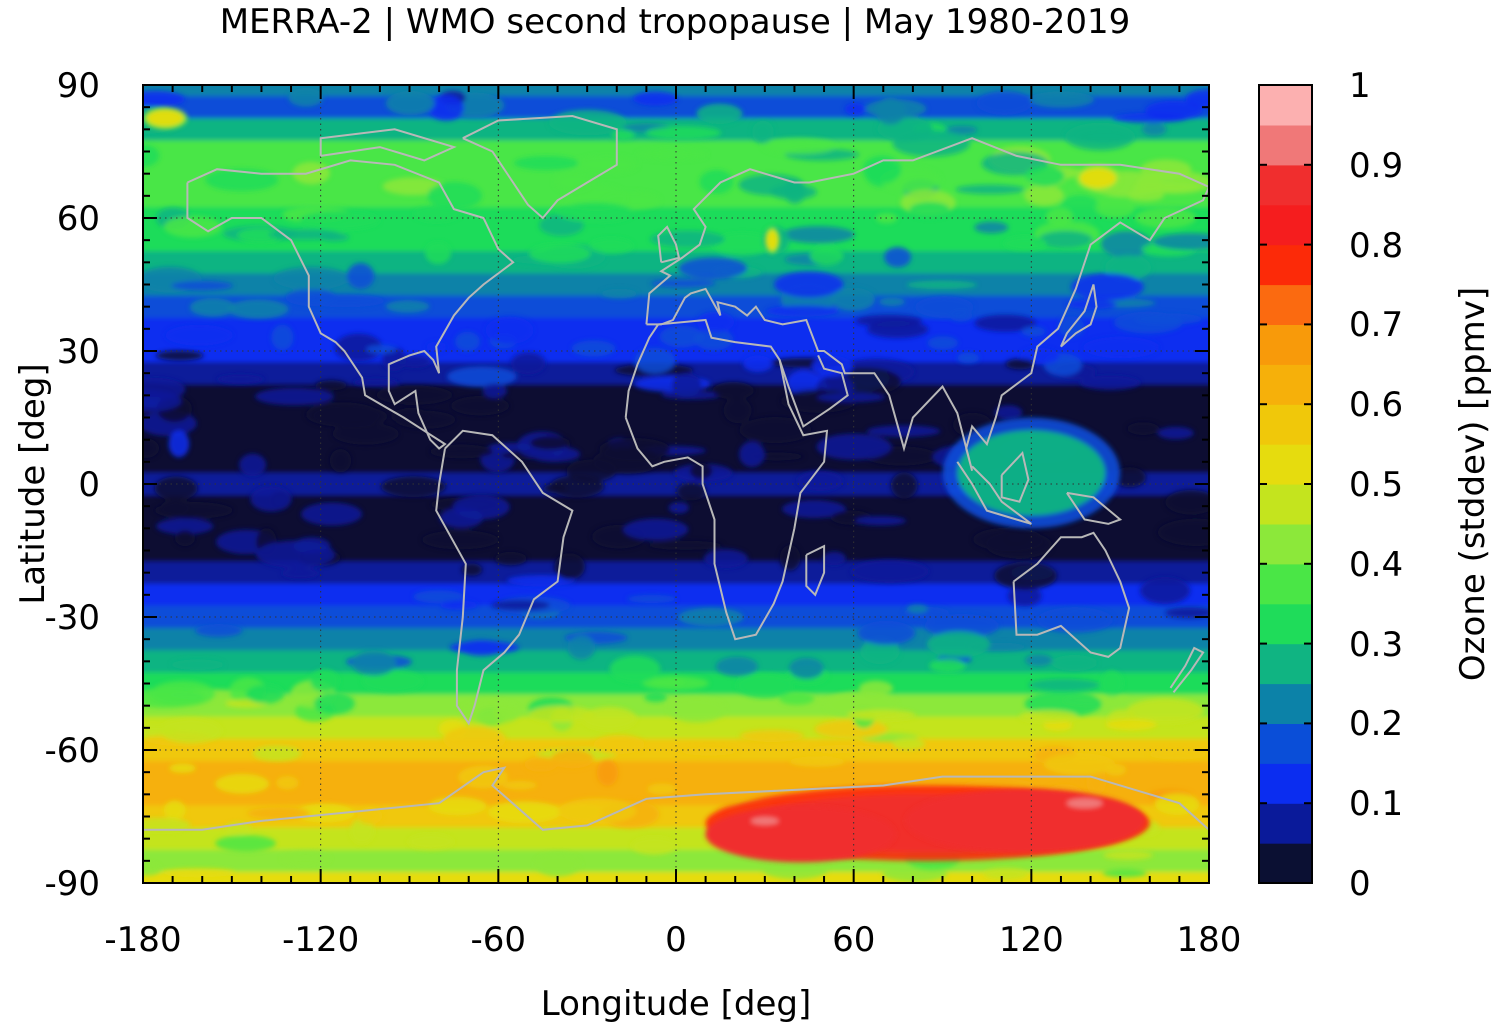 The image size is (1495, 1029). Describe the element at coordinates (1187, 670) in the screenshot. I see `coastline-new-zealand` at that location.